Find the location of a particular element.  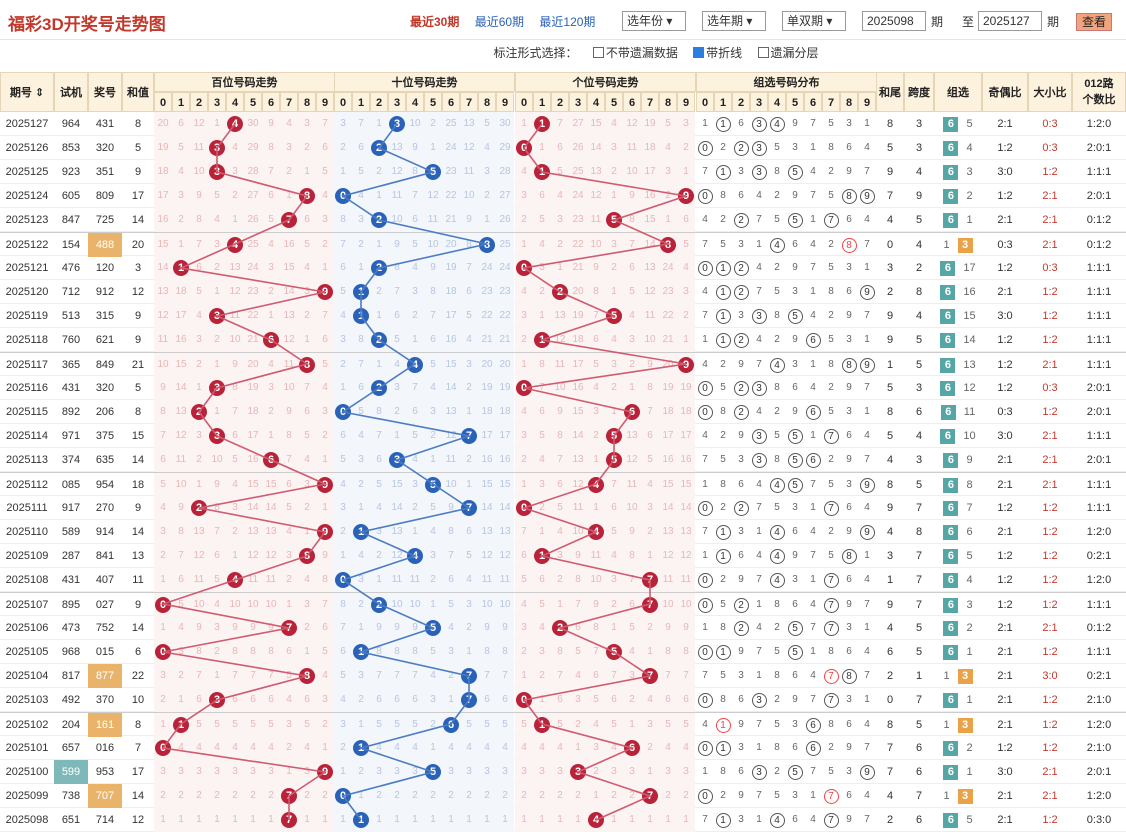

missing-count: 16 is located at coordinates (686, 459).